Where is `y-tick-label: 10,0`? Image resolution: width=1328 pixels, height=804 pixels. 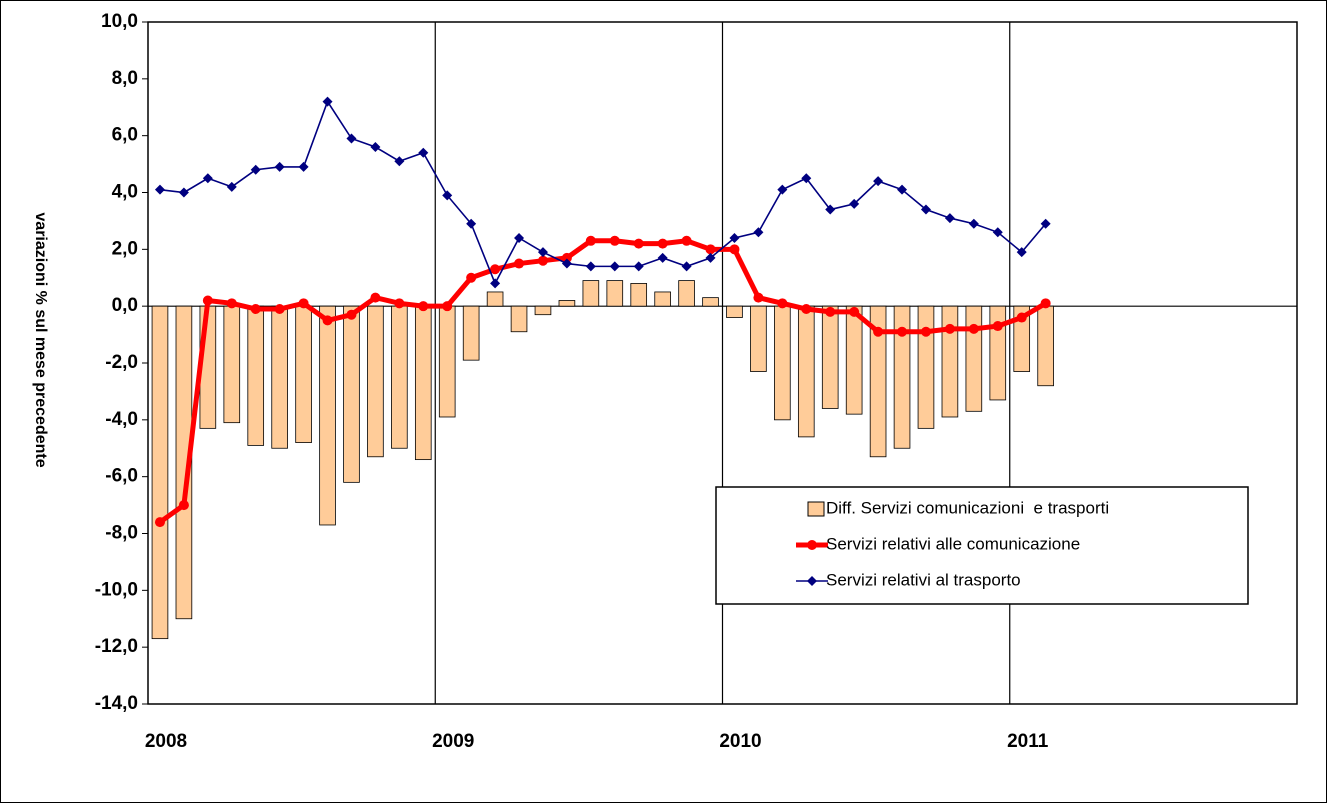 y-tick-label: 10,0 is located at coordinates (119, 21).